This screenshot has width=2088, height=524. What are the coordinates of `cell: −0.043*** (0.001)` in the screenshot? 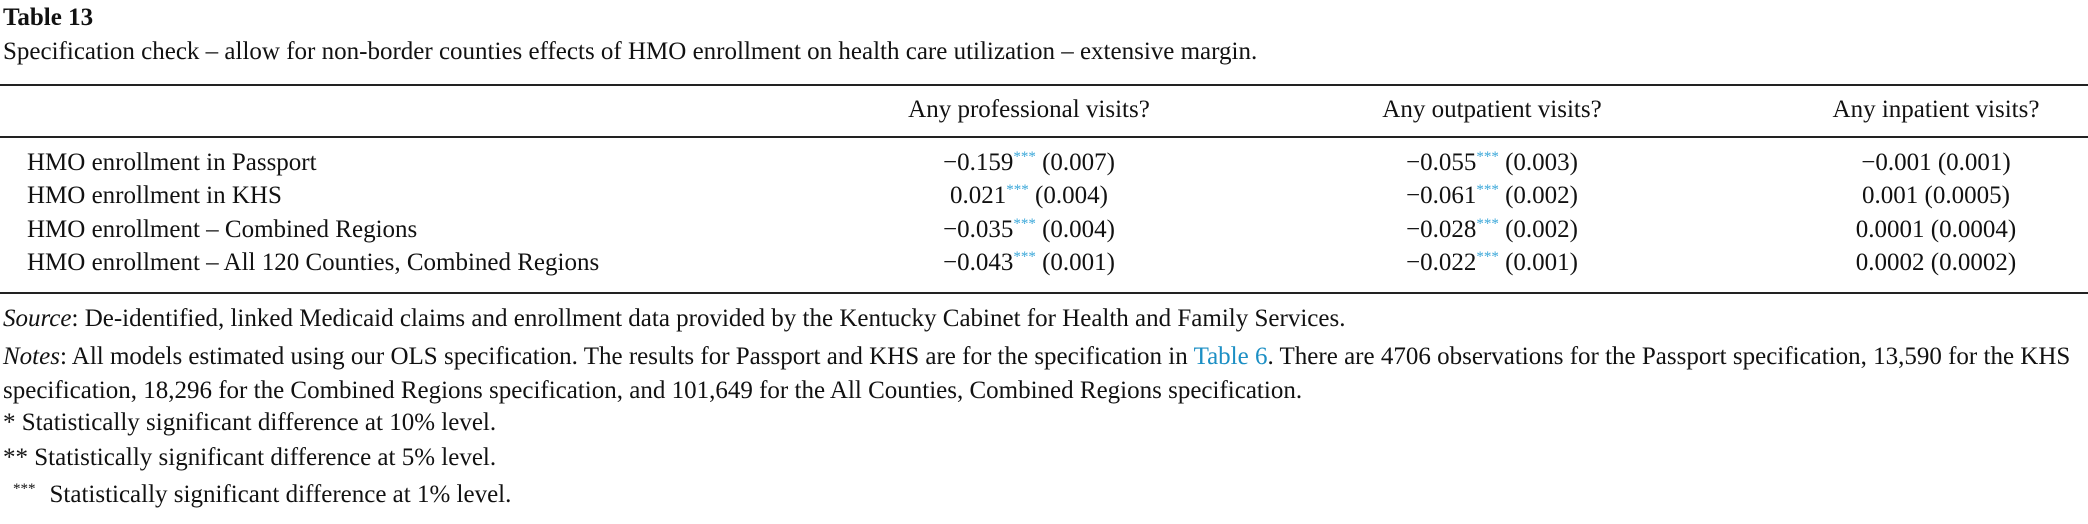 It's located at (1029, 263).